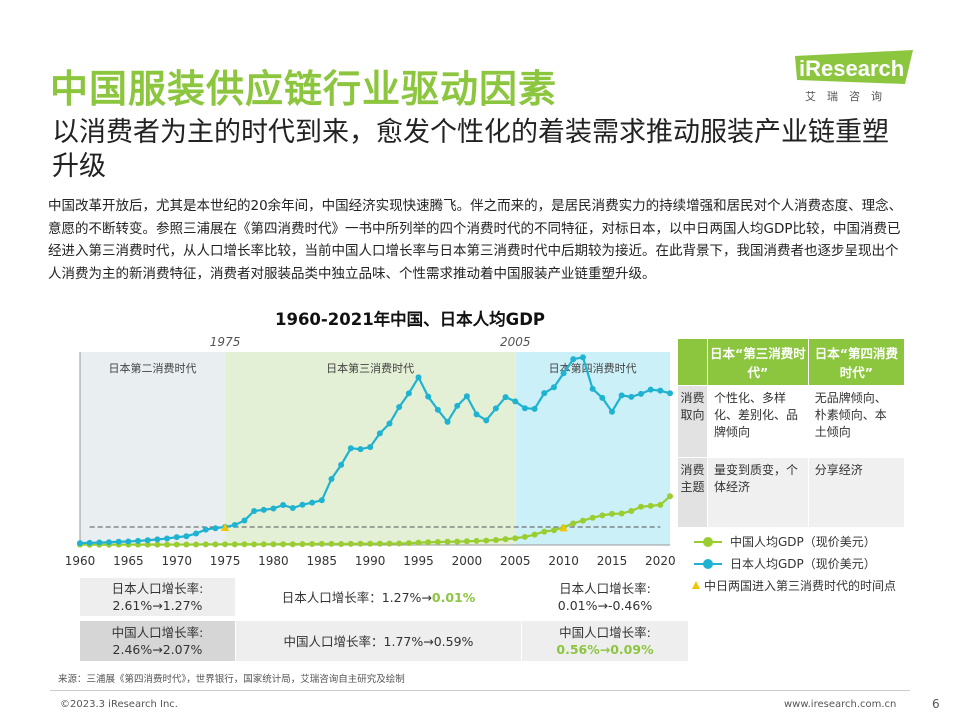 The height and width of the screenshot is (720, 960). I want to click on iresearch-logo: iResearch 艾瑞咨询, so click(860, 78).